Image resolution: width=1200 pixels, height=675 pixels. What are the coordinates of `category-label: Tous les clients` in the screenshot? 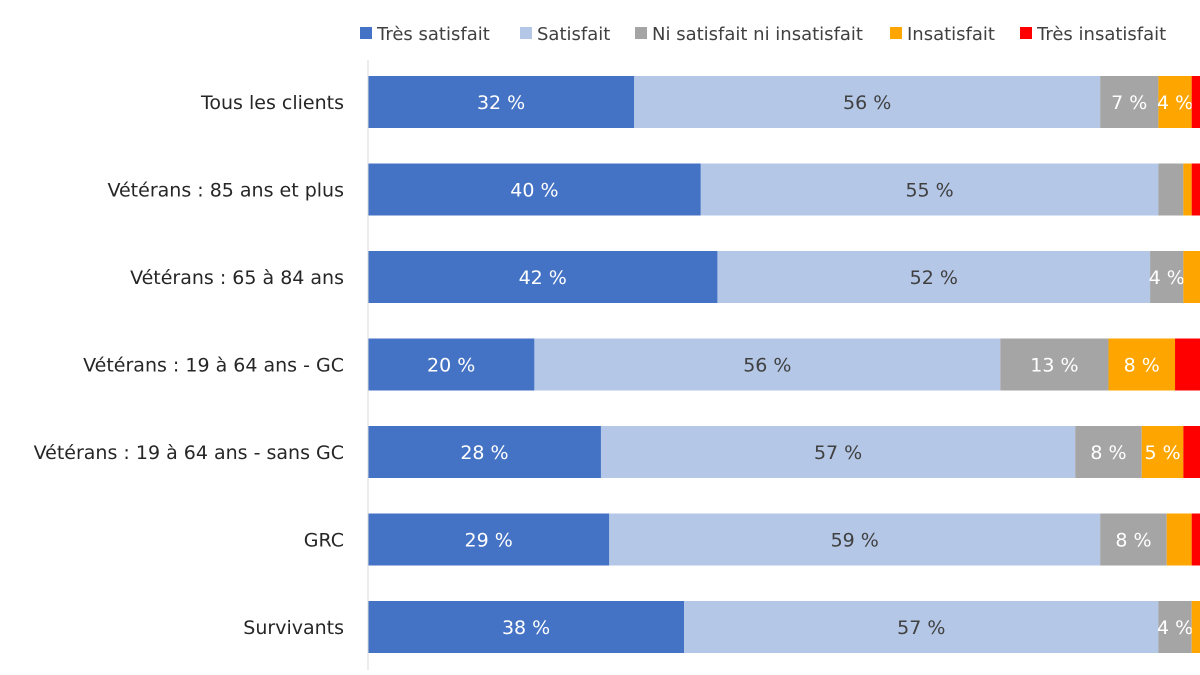 It's located at (272, 103).